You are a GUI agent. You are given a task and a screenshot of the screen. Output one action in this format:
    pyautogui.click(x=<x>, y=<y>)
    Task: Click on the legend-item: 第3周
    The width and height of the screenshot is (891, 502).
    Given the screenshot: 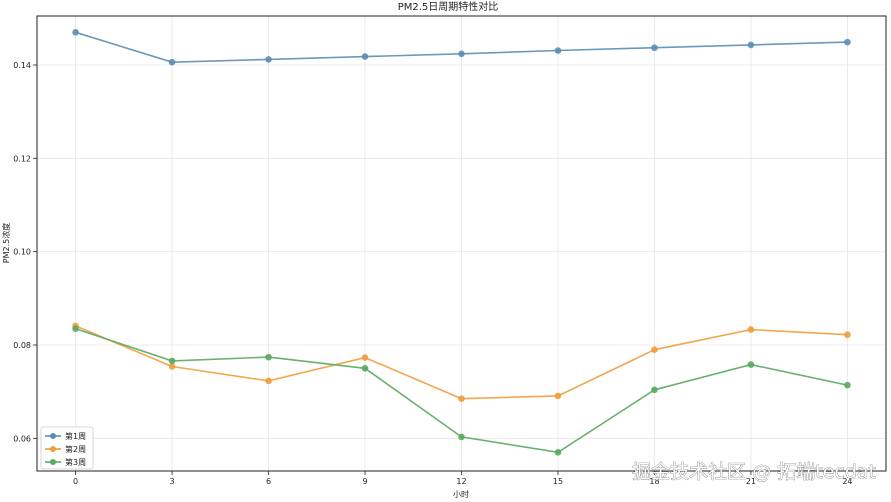 What is the action you would take?
    pyautogui.click(x=65, y=462)
    